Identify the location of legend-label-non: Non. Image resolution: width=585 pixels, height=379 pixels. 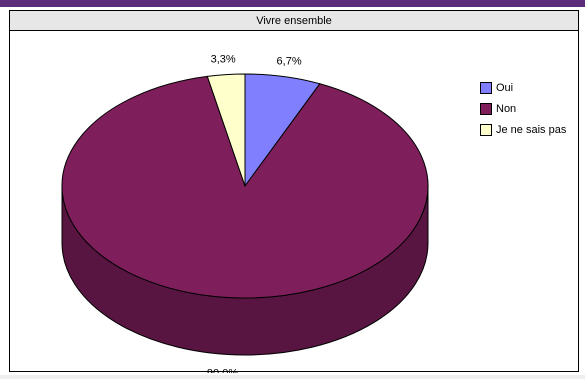
(506, 108).